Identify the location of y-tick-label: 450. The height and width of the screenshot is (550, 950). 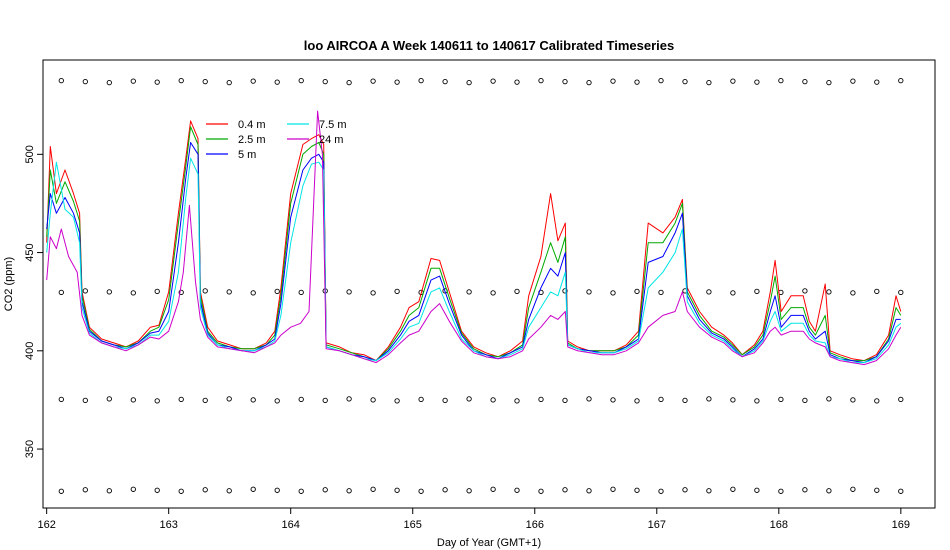
(30, 252).